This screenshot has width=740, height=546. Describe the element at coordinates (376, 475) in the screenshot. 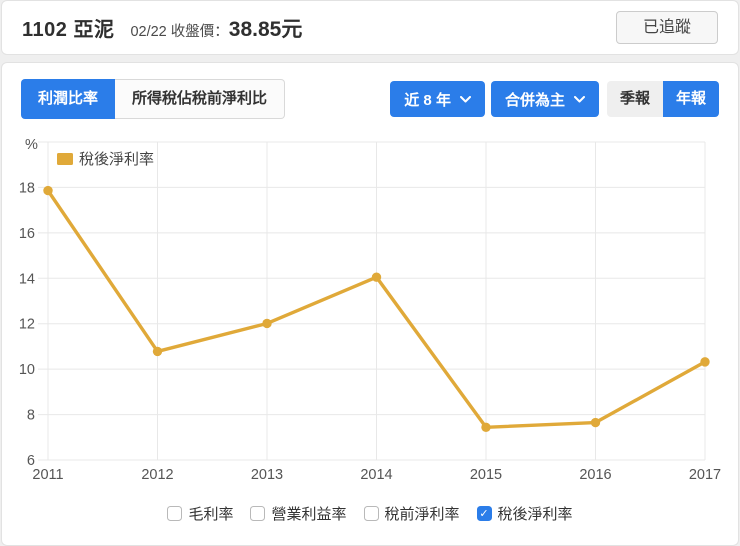

I see `x-tick-label: 2014` at that location.